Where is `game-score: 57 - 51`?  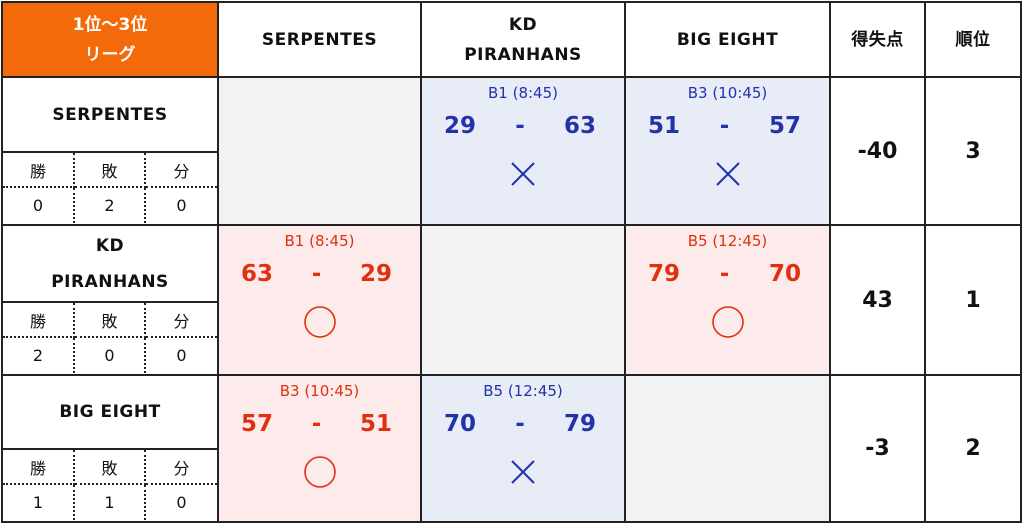
game-score: 57 - 51 is located at coordinates (319, 424).